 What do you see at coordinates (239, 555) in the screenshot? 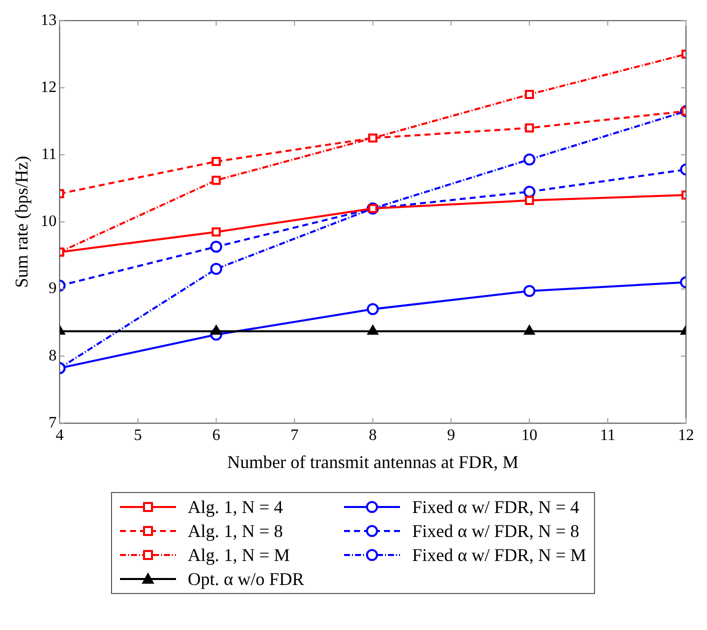
I see `legend-label: Alg. 1, N = M` at bounding box center [239, 555].